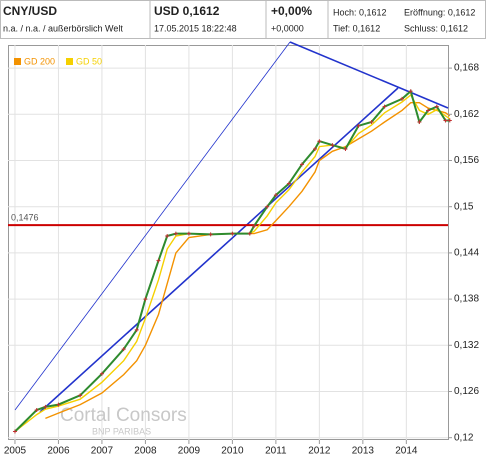 Image resolution: width=486 pixels, height=466 pixels. Describe the element at coordinates (466, 391) in the screenshot. I see `y-tick-label: 0,126` at that location.